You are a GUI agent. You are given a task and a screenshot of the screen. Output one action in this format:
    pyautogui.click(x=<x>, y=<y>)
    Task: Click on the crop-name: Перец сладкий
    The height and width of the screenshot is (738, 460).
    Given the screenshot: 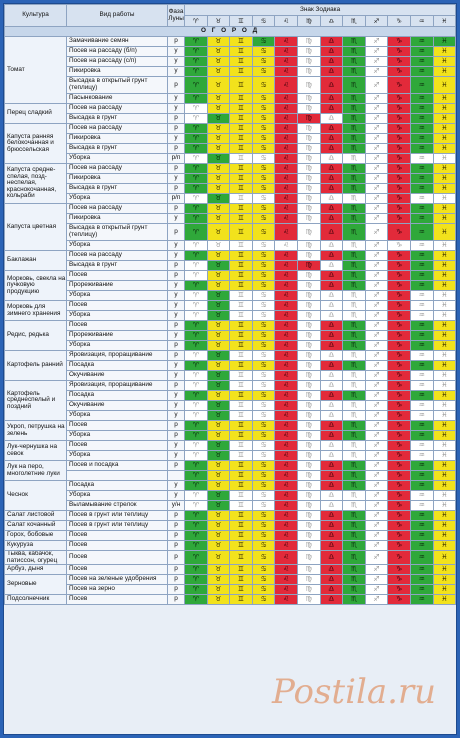 What is the action you would take?
    pyautogui.click(x=35, y=113)
    